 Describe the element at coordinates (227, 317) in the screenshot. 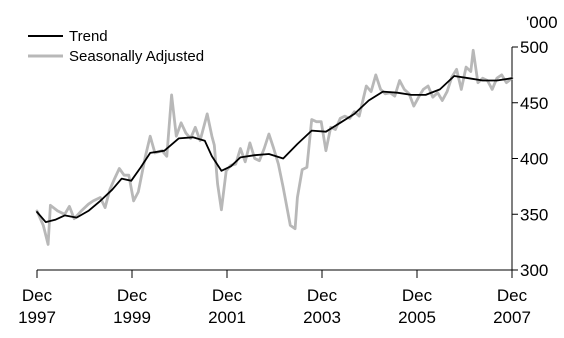

I see `x-tick-year-2001: 2001` at that location.